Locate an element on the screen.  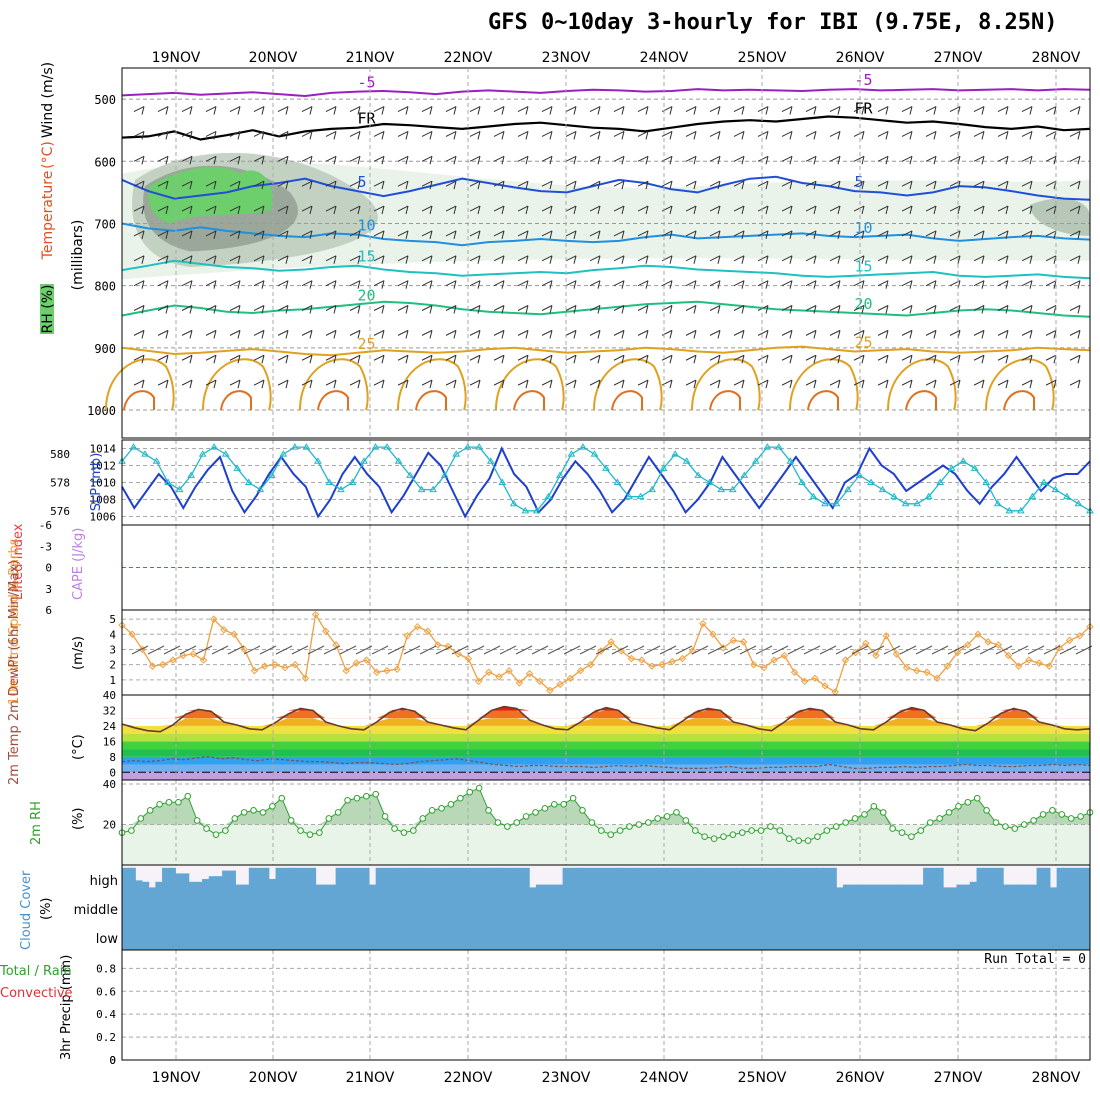
rh-tick: 20 is located at coordinates (109, 825).